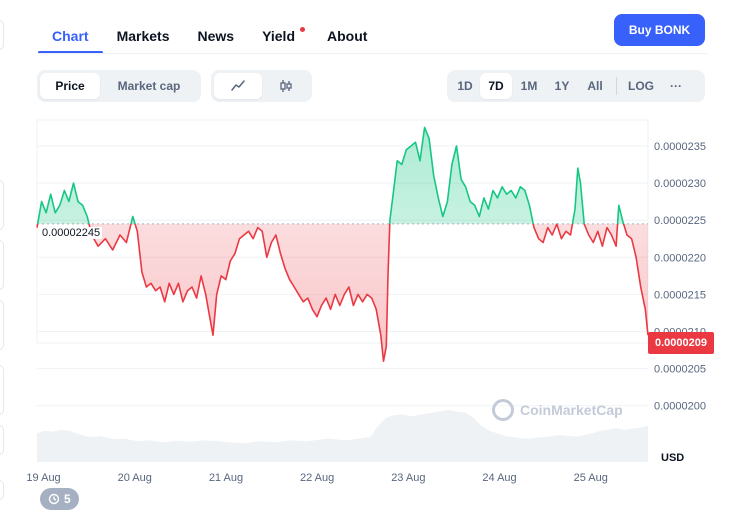  I want to click on y-tick-label: 0.0000215, so click(680, 295).